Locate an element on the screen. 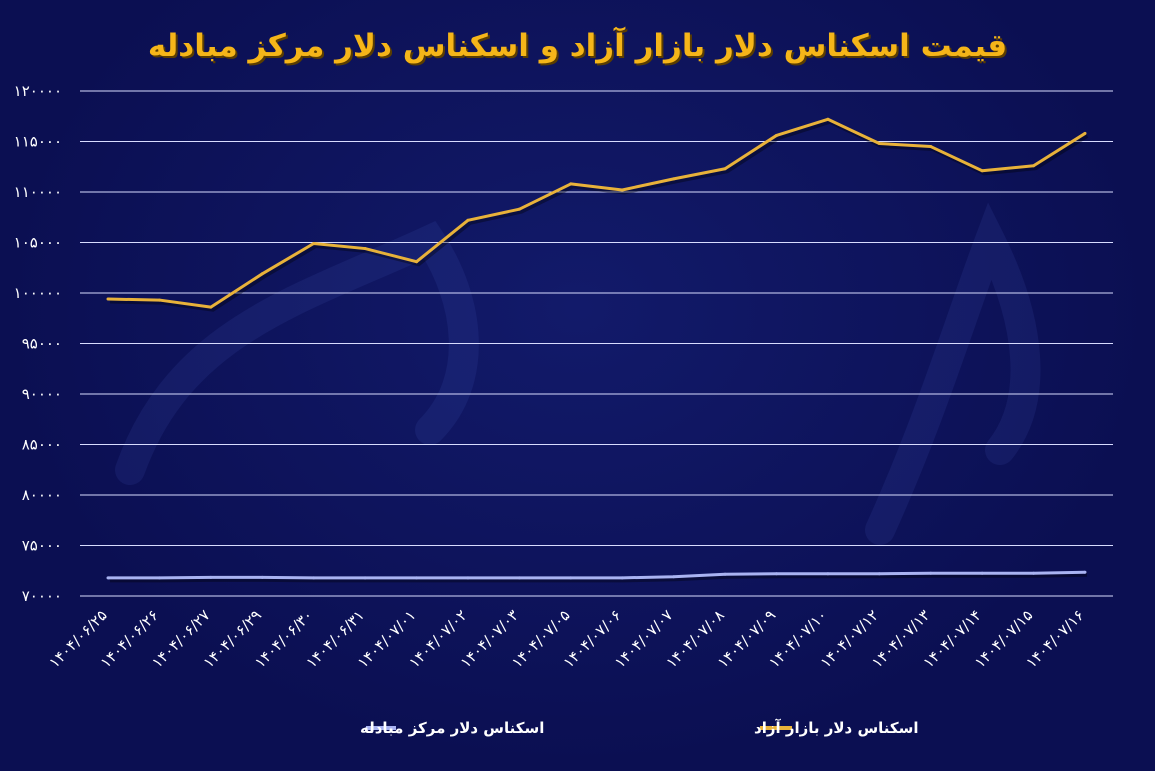  y-tick-label: ۷۰۰۰۰ is located at coordinates (42, 596).